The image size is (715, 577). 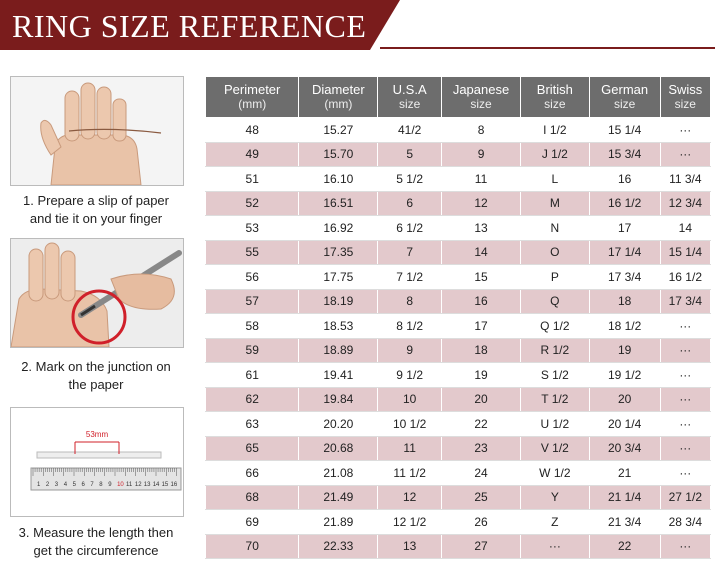 I want to click on table-cell: 19.84, so click(x=338, y=399).